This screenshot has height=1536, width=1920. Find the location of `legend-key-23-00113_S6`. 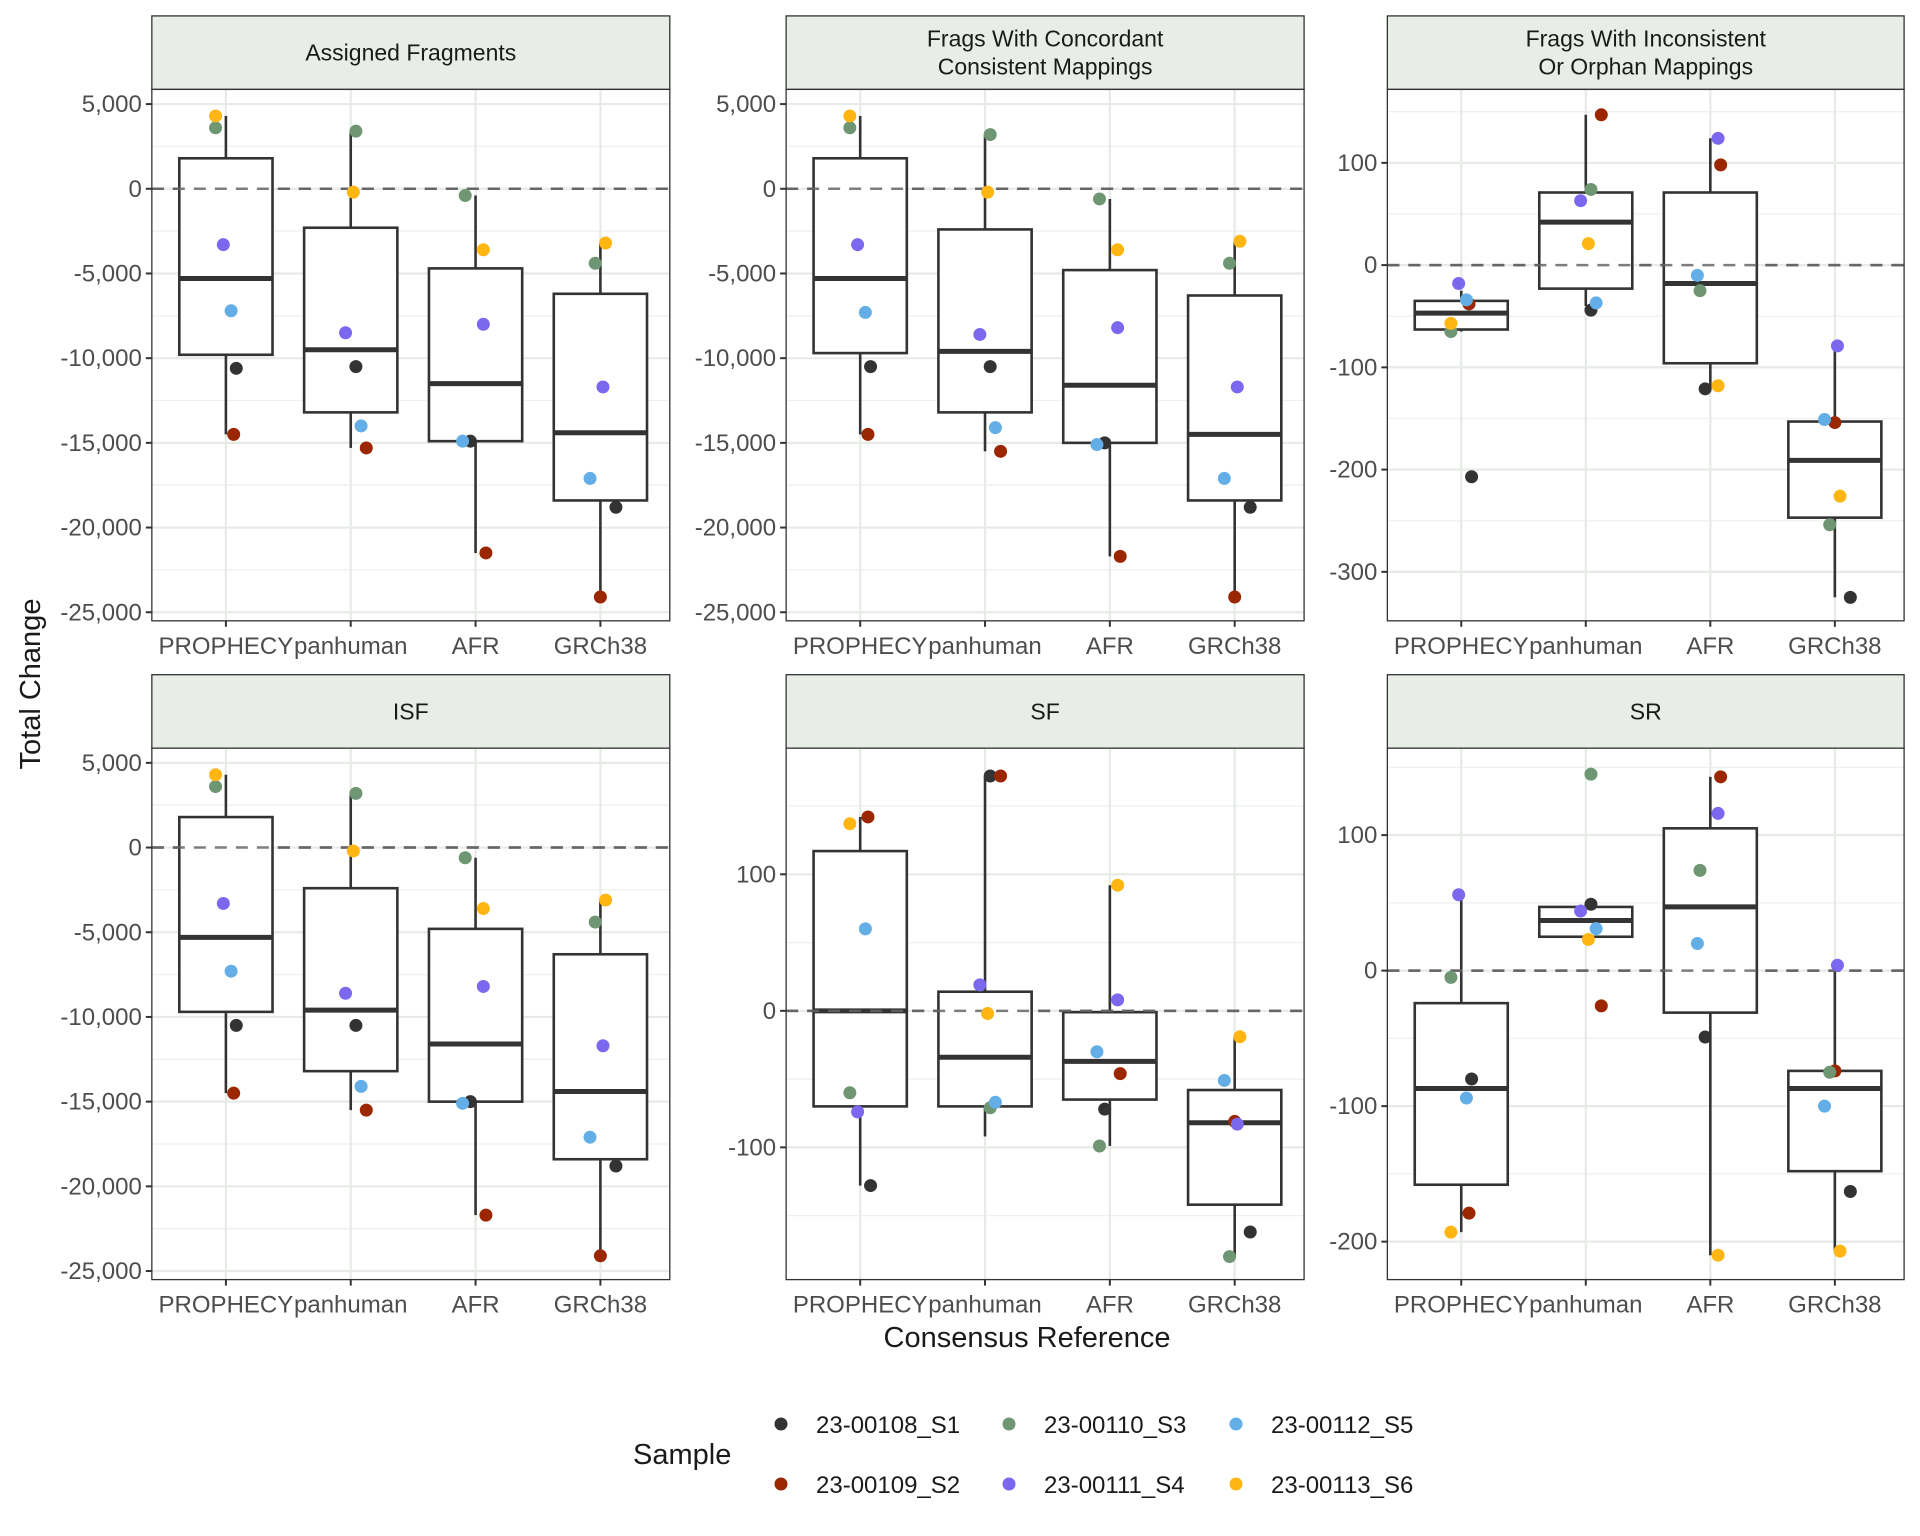

legend-key-23-00113_S6 is located at coordinates (1236, 1484).